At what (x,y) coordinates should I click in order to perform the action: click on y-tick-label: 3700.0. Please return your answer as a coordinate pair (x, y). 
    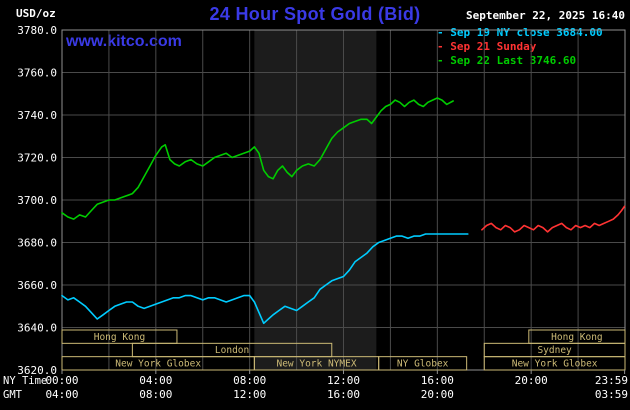
    Looking at the image, I should click on (37, 200).